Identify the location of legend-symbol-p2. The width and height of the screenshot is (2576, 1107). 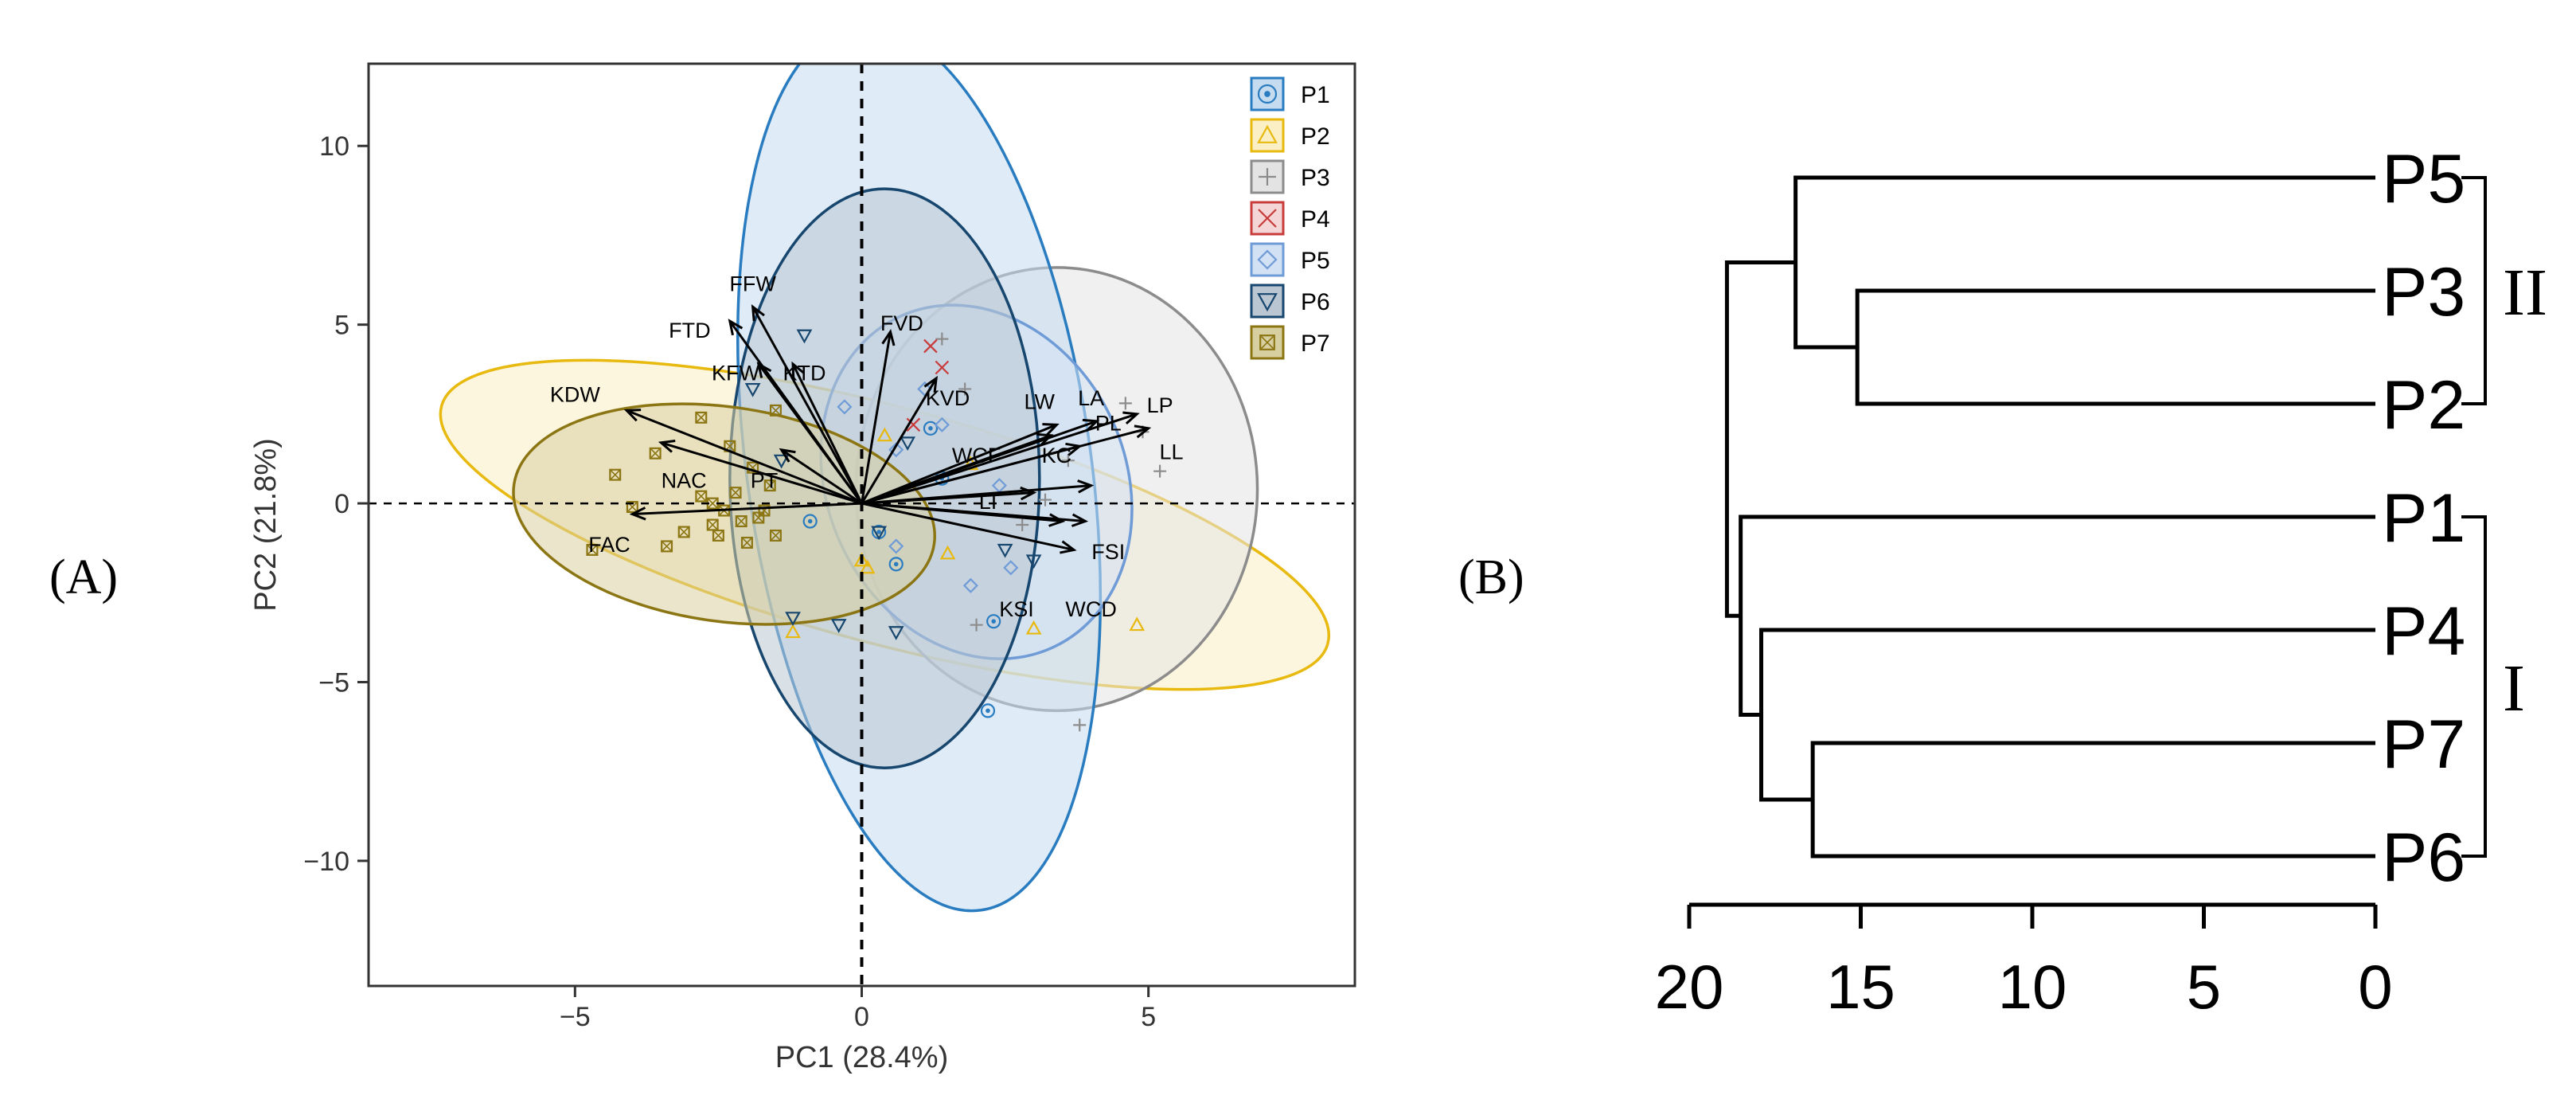
(1267, 133).